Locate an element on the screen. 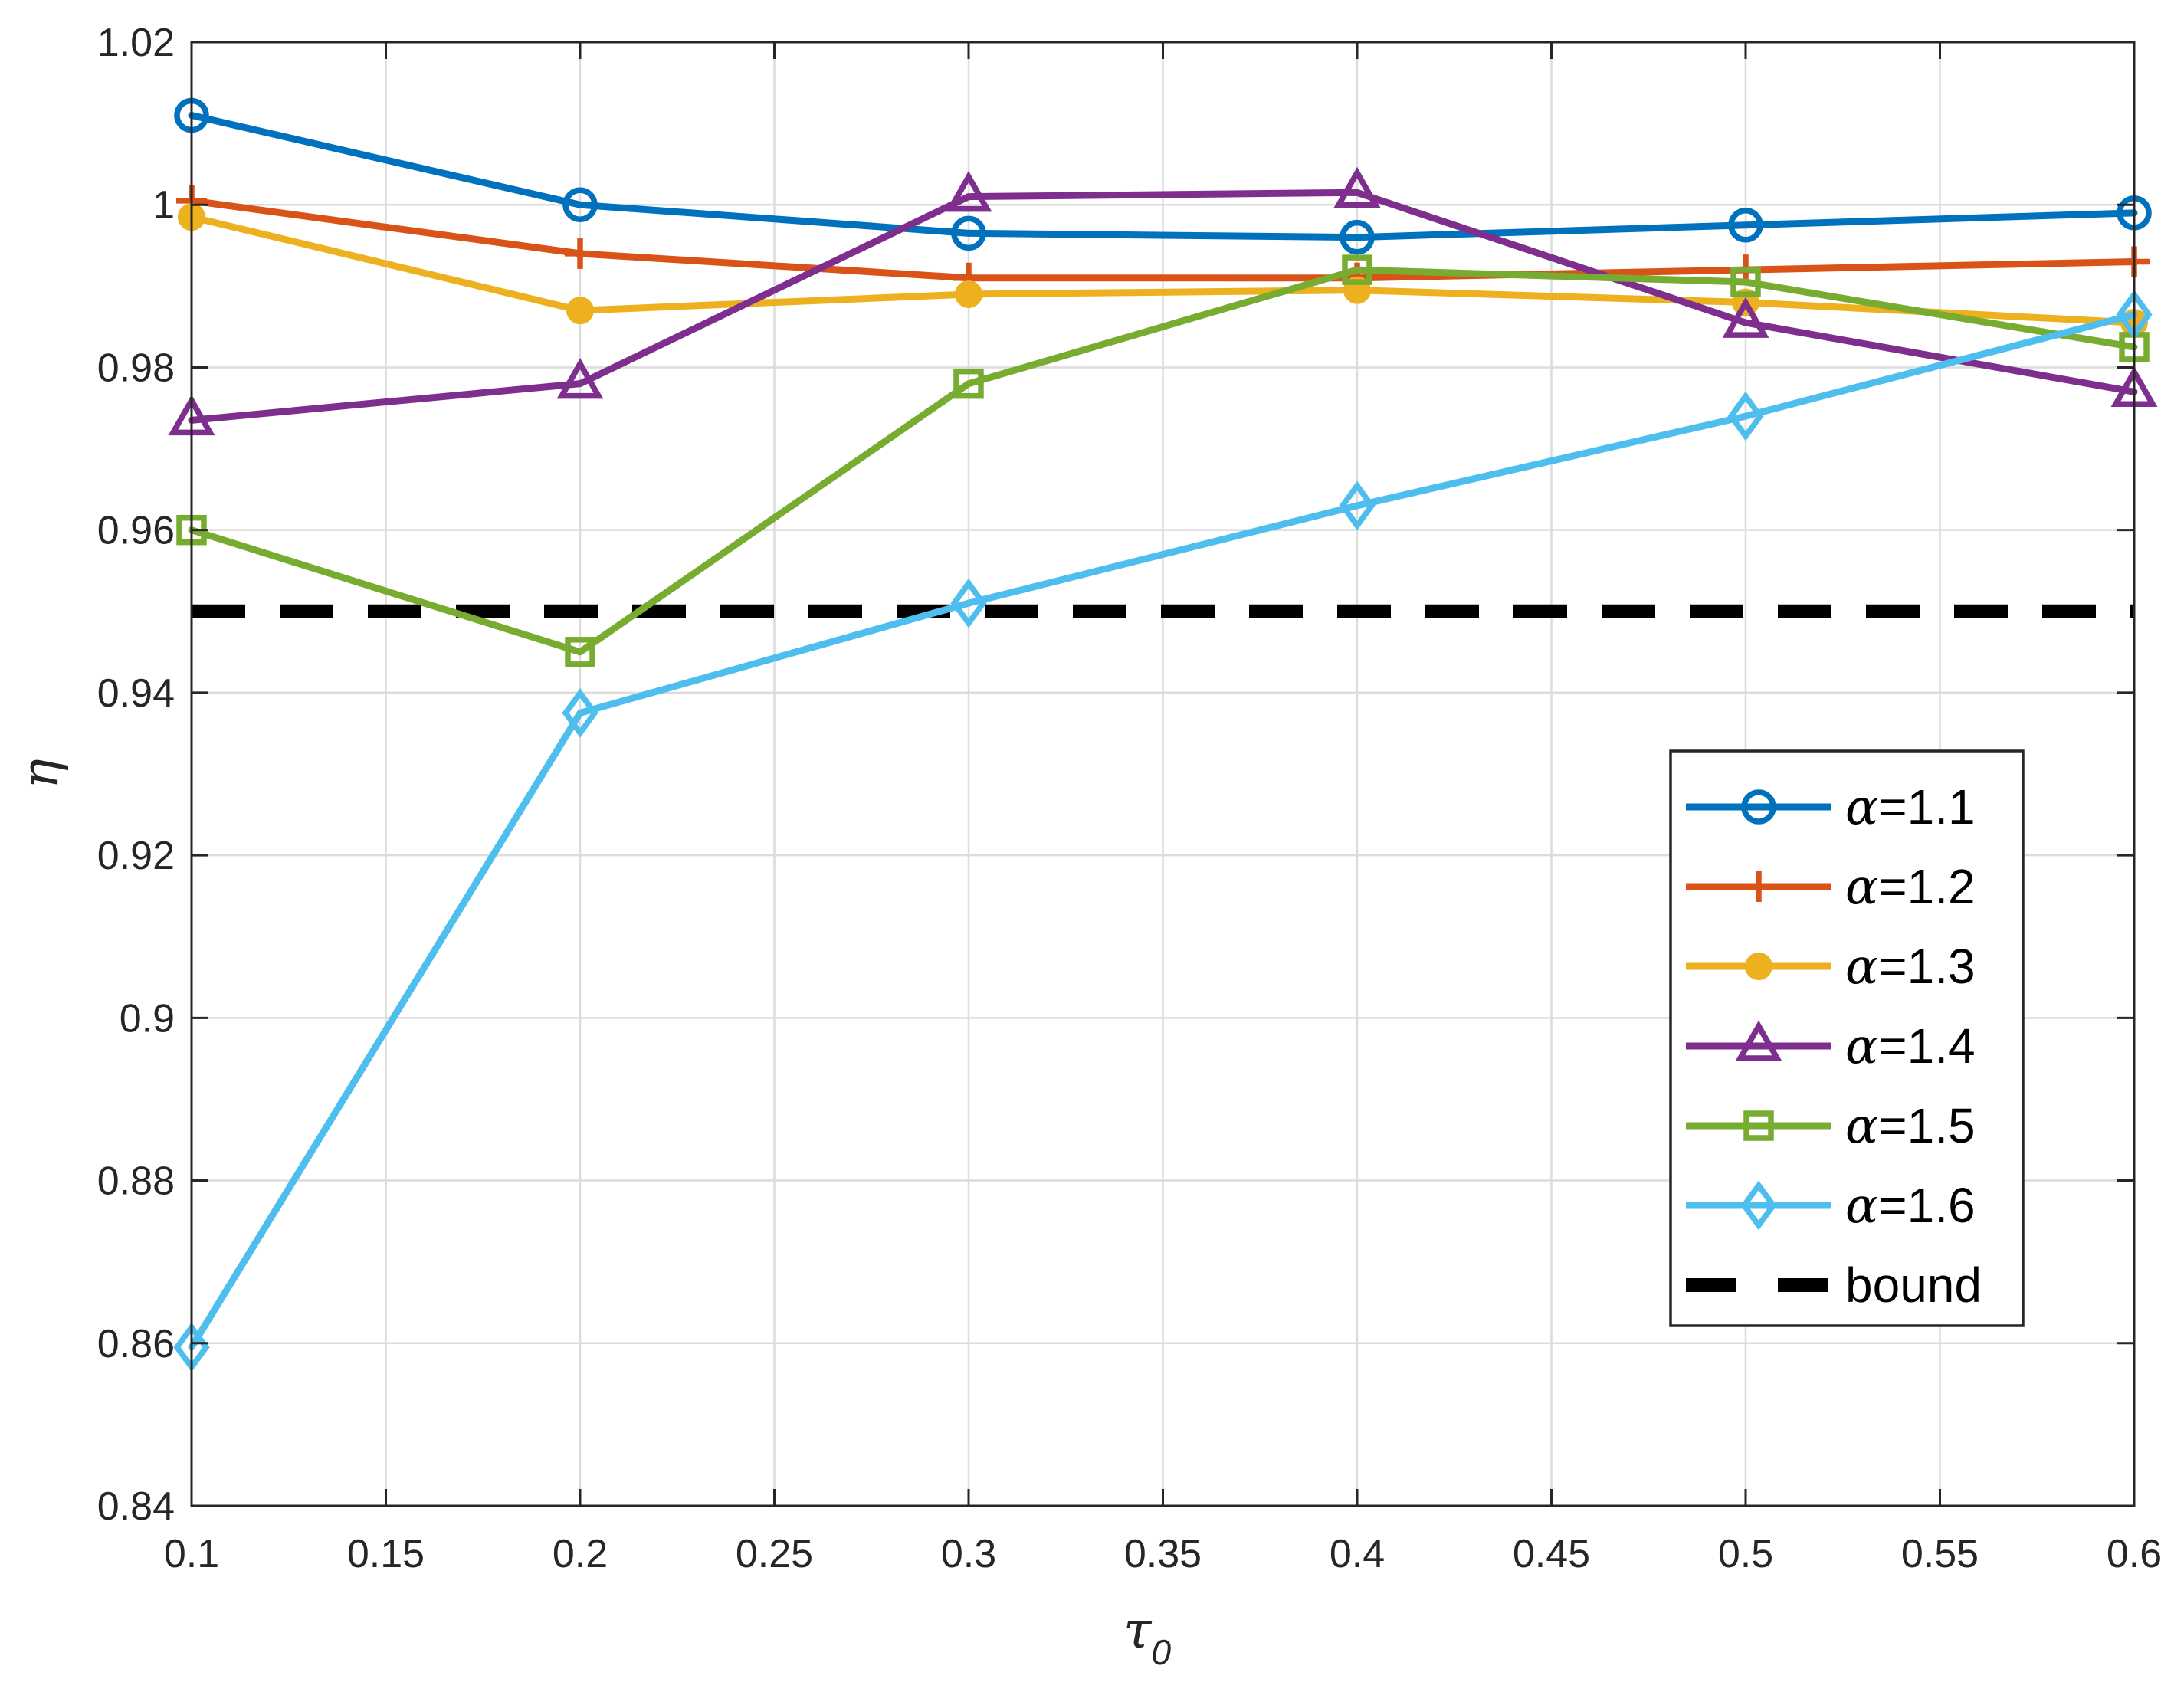 This screenshot has width=2184, height=1692. legend-value: =1.1 is located at coordinates (1926, 807).